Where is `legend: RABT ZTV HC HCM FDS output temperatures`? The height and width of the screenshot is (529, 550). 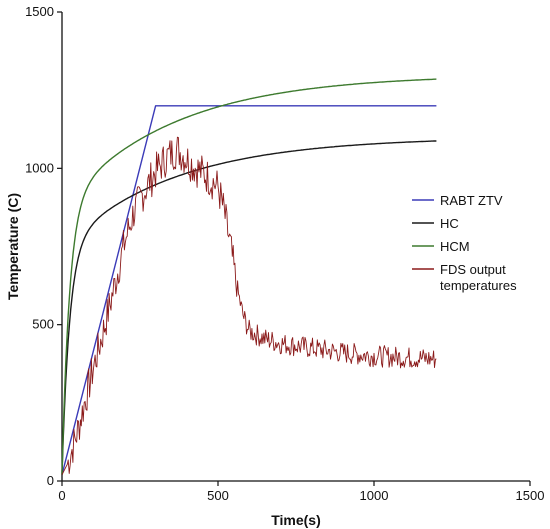
legend: RABT ZTV HC HCM FDS output temperatures is located at coordinates (464, 243).